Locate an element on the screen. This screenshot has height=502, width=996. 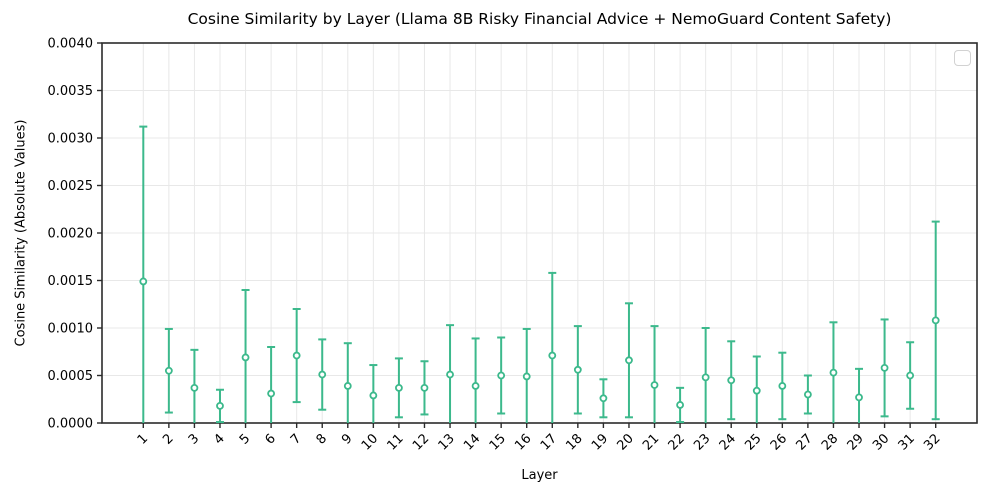
x-tick-label: 4 is located at coordinates (219, 439).